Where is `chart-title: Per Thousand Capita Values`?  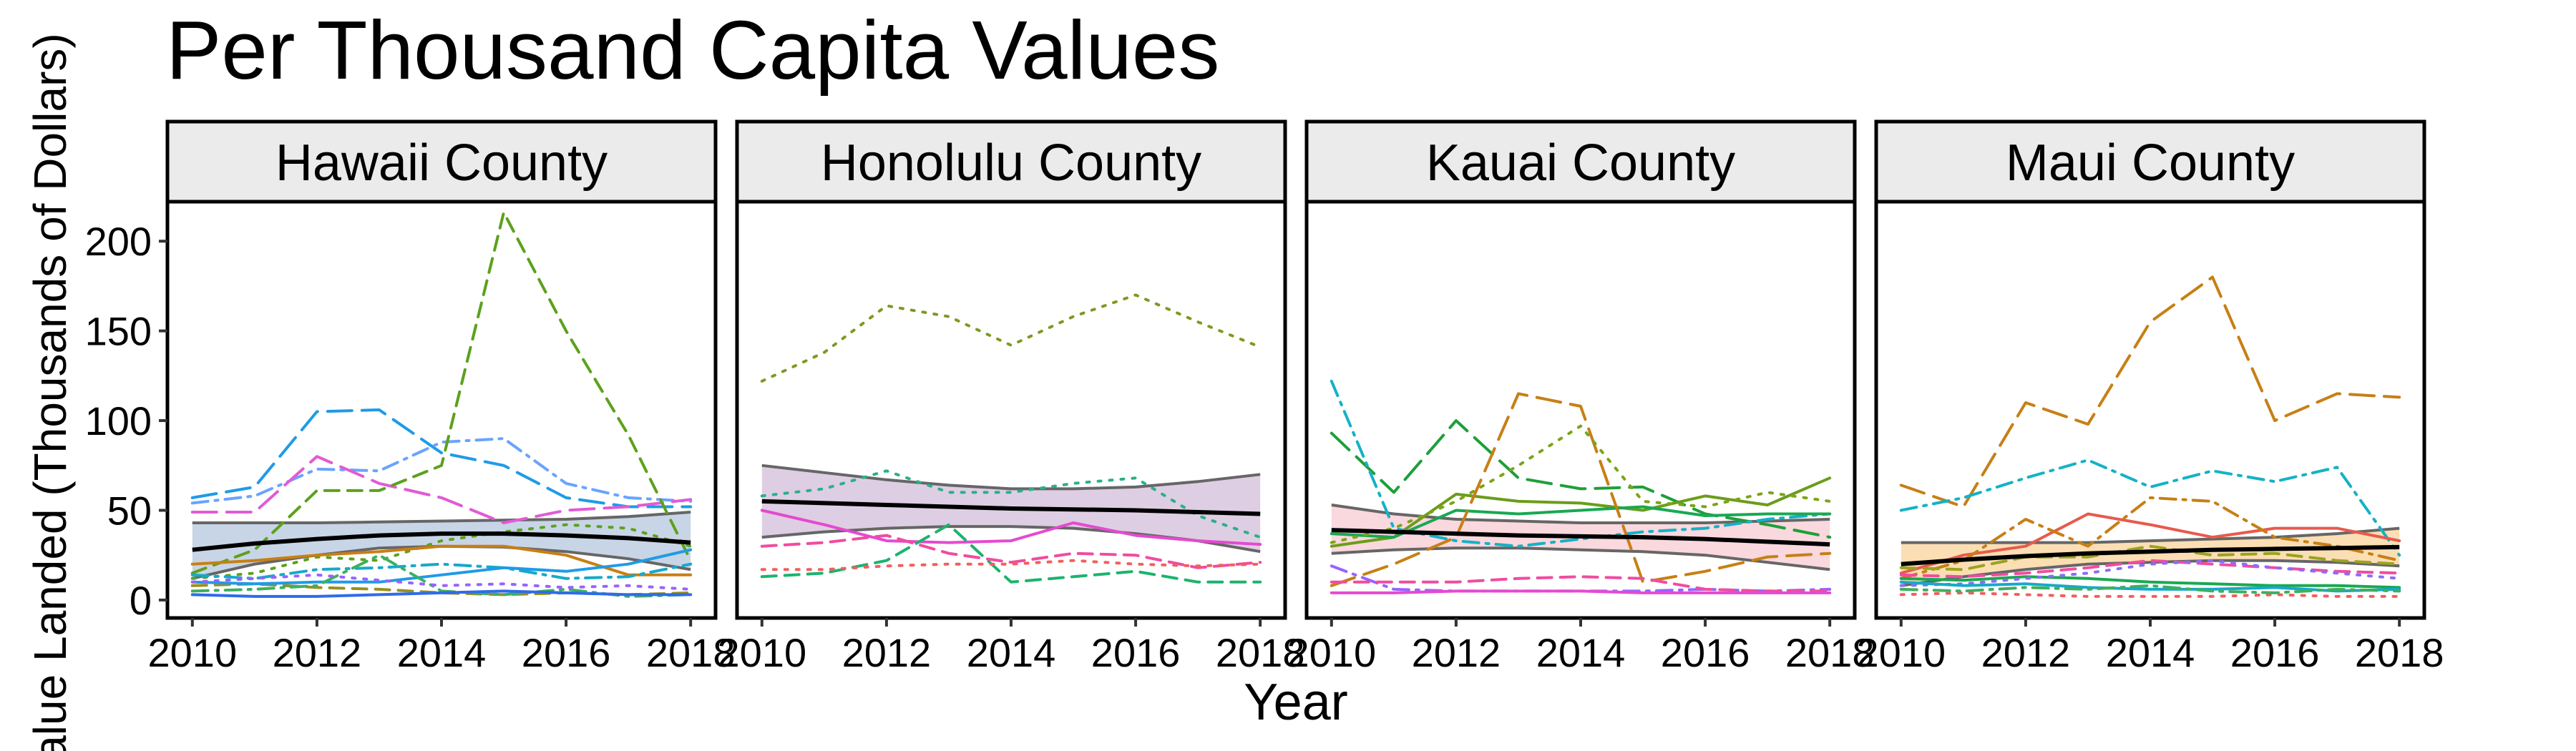 chart-title: Per Thousand Capita Values is located at coordinates (692, 50).